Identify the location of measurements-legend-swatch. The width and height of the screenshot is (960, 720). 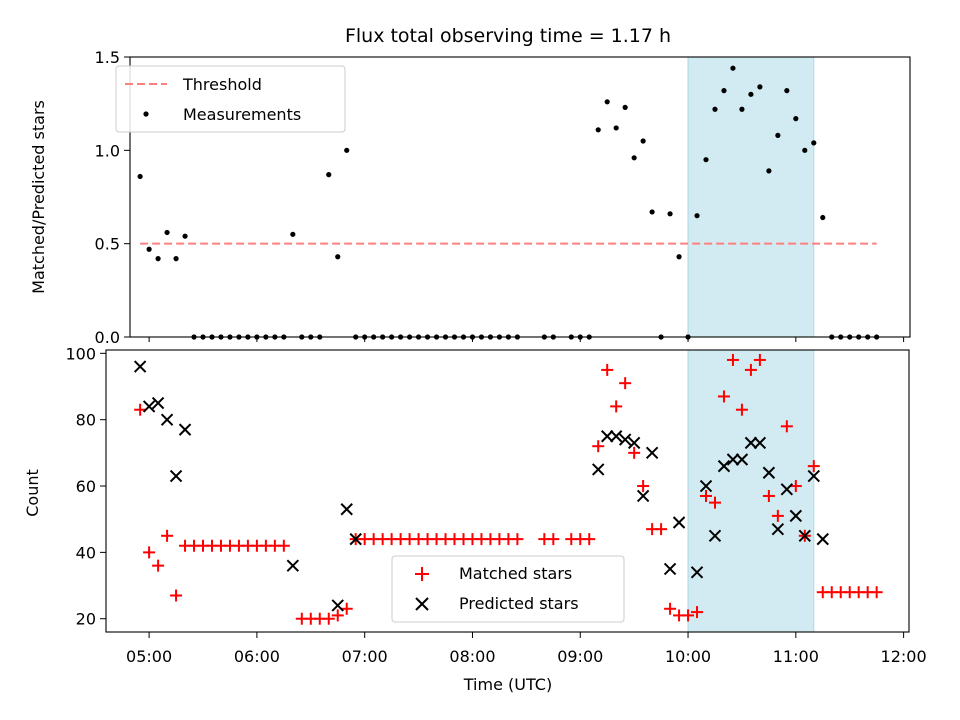
(146, 114).